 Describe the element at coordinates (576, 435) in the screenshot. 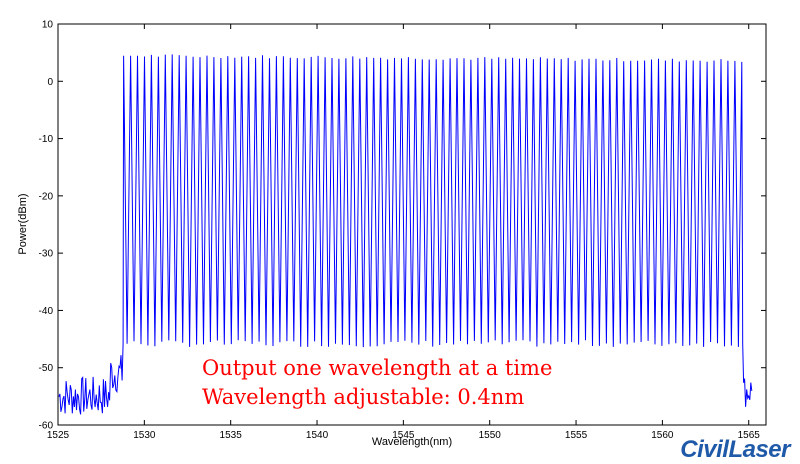

I see `x-tick-label: 1555` at that location.